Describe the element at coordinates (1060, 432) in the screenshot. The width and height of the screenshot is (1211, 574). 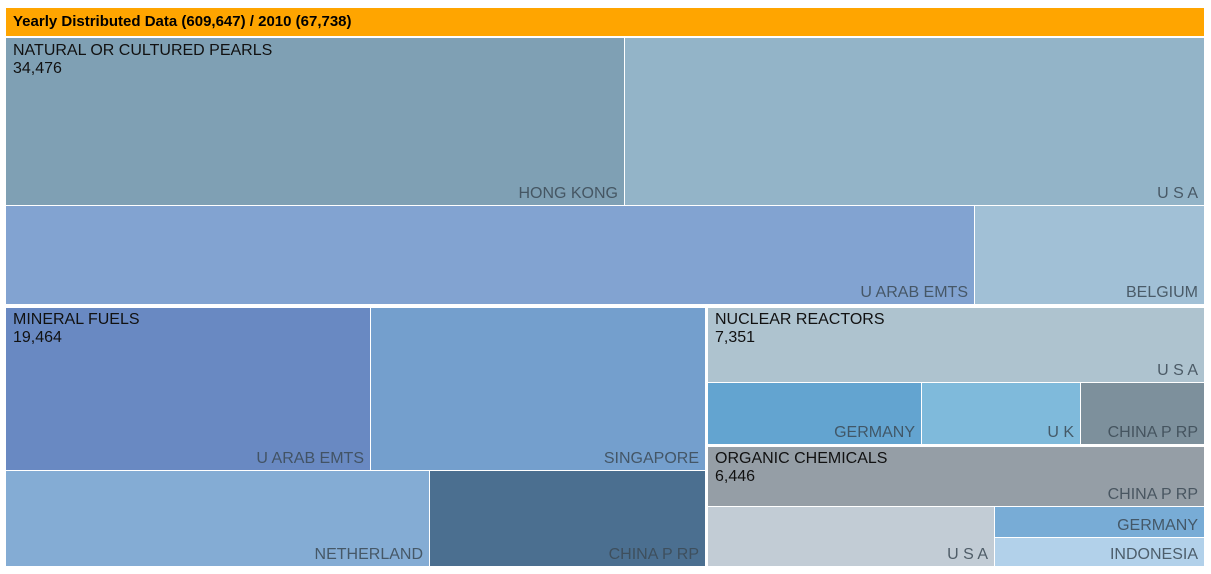
I see `treemap-cell-label: U K` at that location.